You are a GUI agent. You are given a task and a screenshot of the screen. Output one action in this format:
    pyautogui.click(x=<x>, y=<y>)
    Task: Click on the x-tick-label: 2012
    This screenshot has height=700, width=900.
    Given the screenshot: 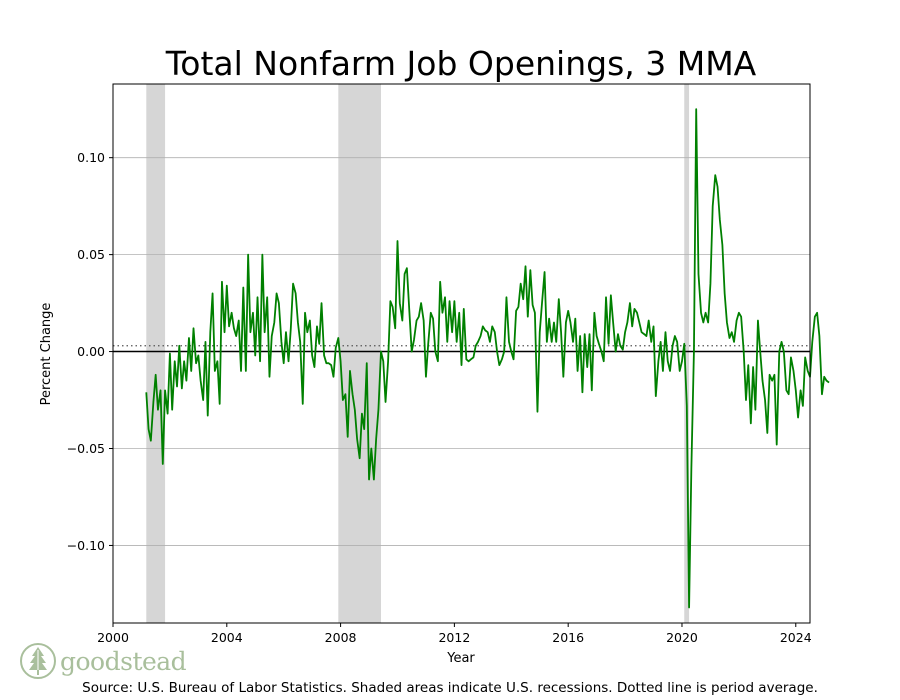 What is the action you would take?
    pyautogui.click(x=454, y=637)
    